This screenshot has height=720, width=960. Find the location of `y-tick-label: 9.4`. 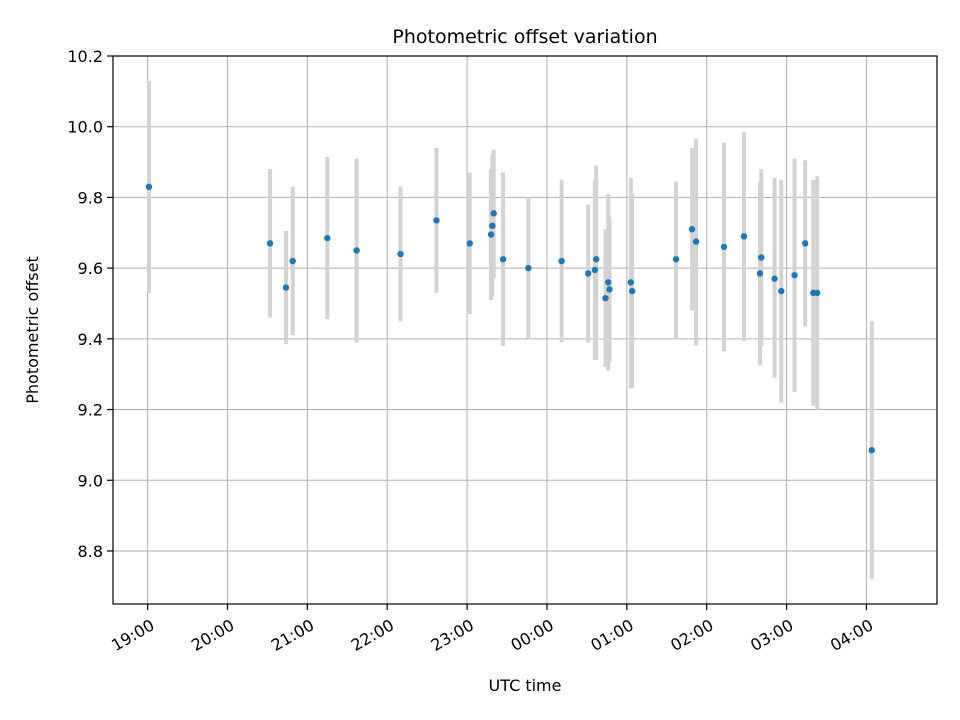

y-tick-label: 9.4 is located at coordinates (90, 339).